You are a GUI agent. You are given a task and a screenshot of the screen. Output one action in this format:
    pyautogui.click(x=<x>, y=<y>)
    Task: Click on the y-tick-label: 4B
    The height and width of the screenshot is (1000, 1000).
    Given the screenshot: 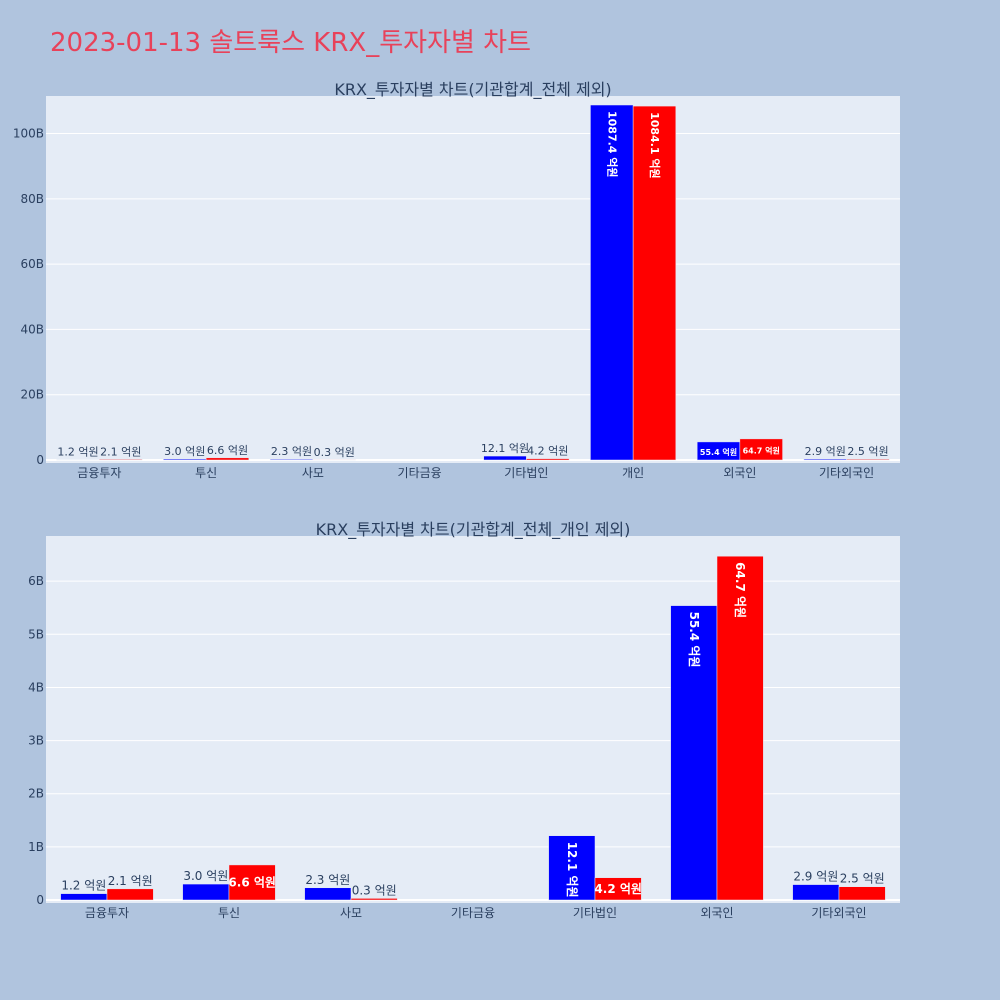 What is the action you would take?
    pyautogui.click(x=36, y=687)
    